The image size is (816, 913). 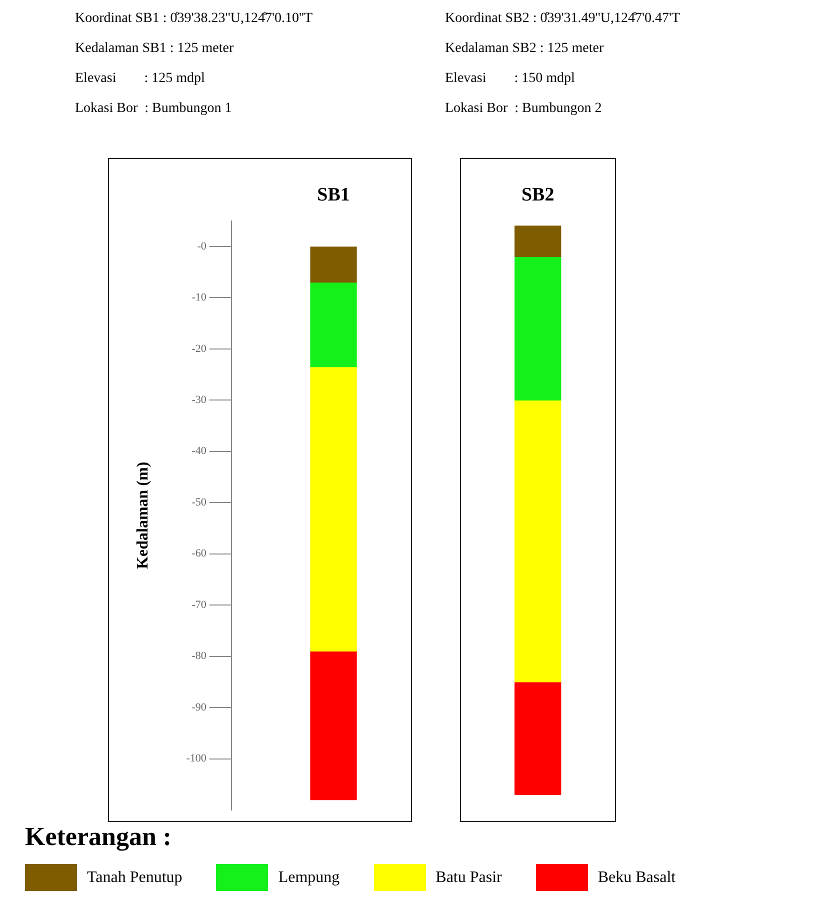 What do you see at coordinates (194, 19) in the screenshot?
I see `text: Koordinat SB1 : 0̊39'38.23''U,124̊7'0.10''T` at bounding box center [194, 19].